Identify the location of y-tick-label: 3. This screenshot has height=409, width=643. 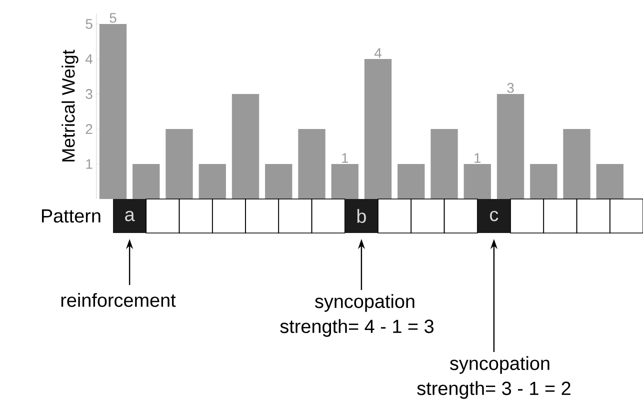
(89, 94).